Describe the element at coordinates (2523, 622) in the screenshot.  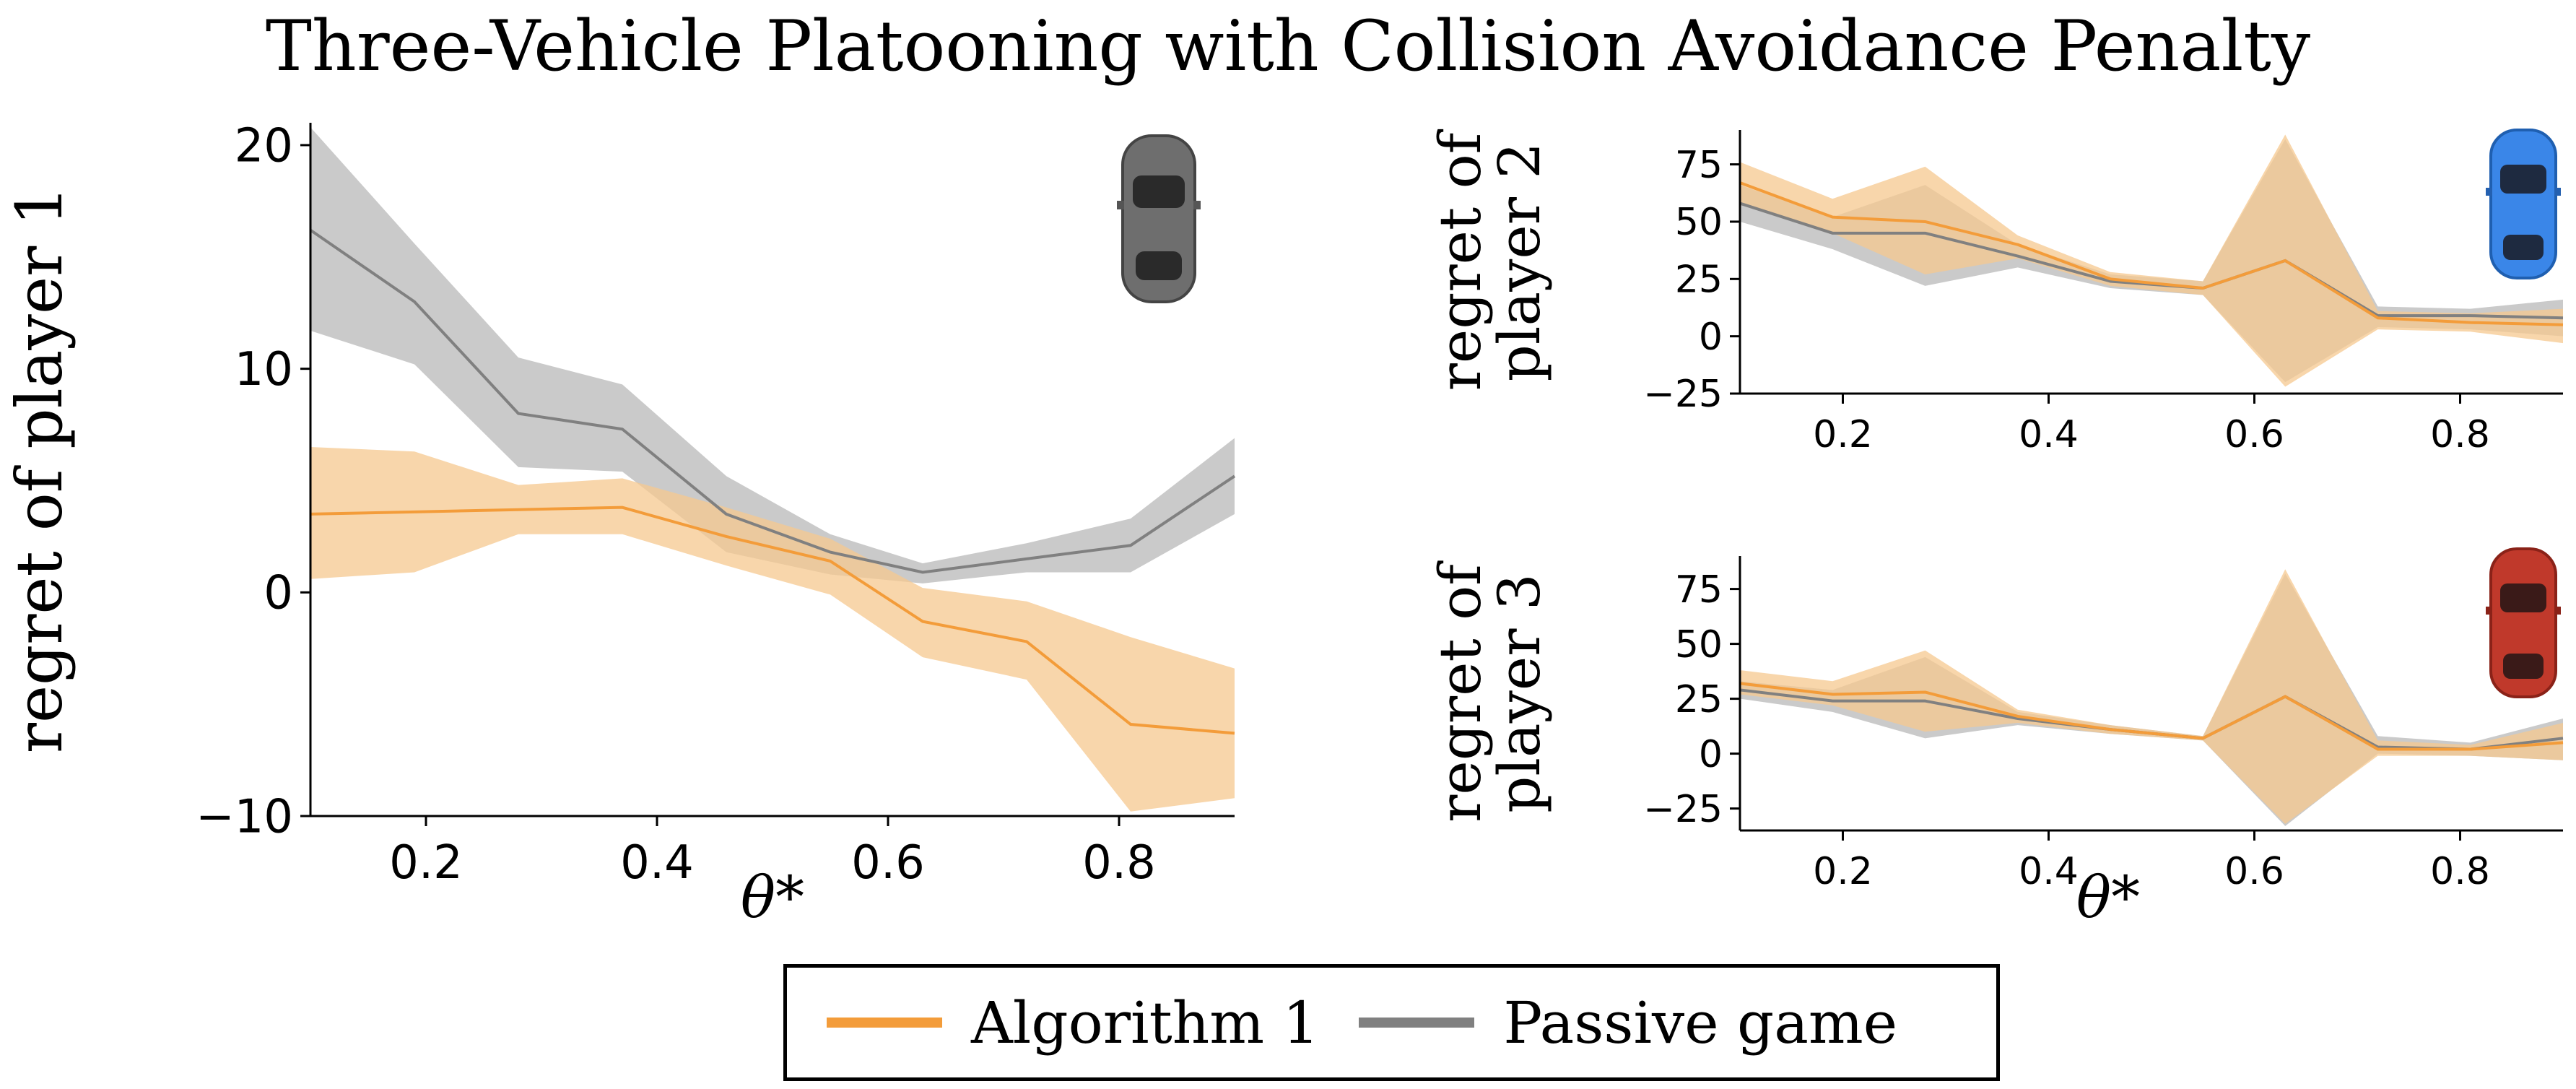
I see `red-car-icon` at that location.